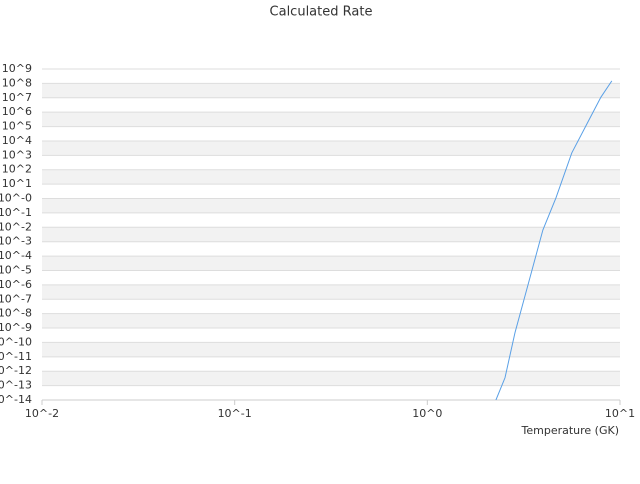 Image resolution: width=640 pixels, height=484 pixels. Describe the element at coordinates (17, 97) in the screenshot. I see `y-tick-label: 10^7` at that location.